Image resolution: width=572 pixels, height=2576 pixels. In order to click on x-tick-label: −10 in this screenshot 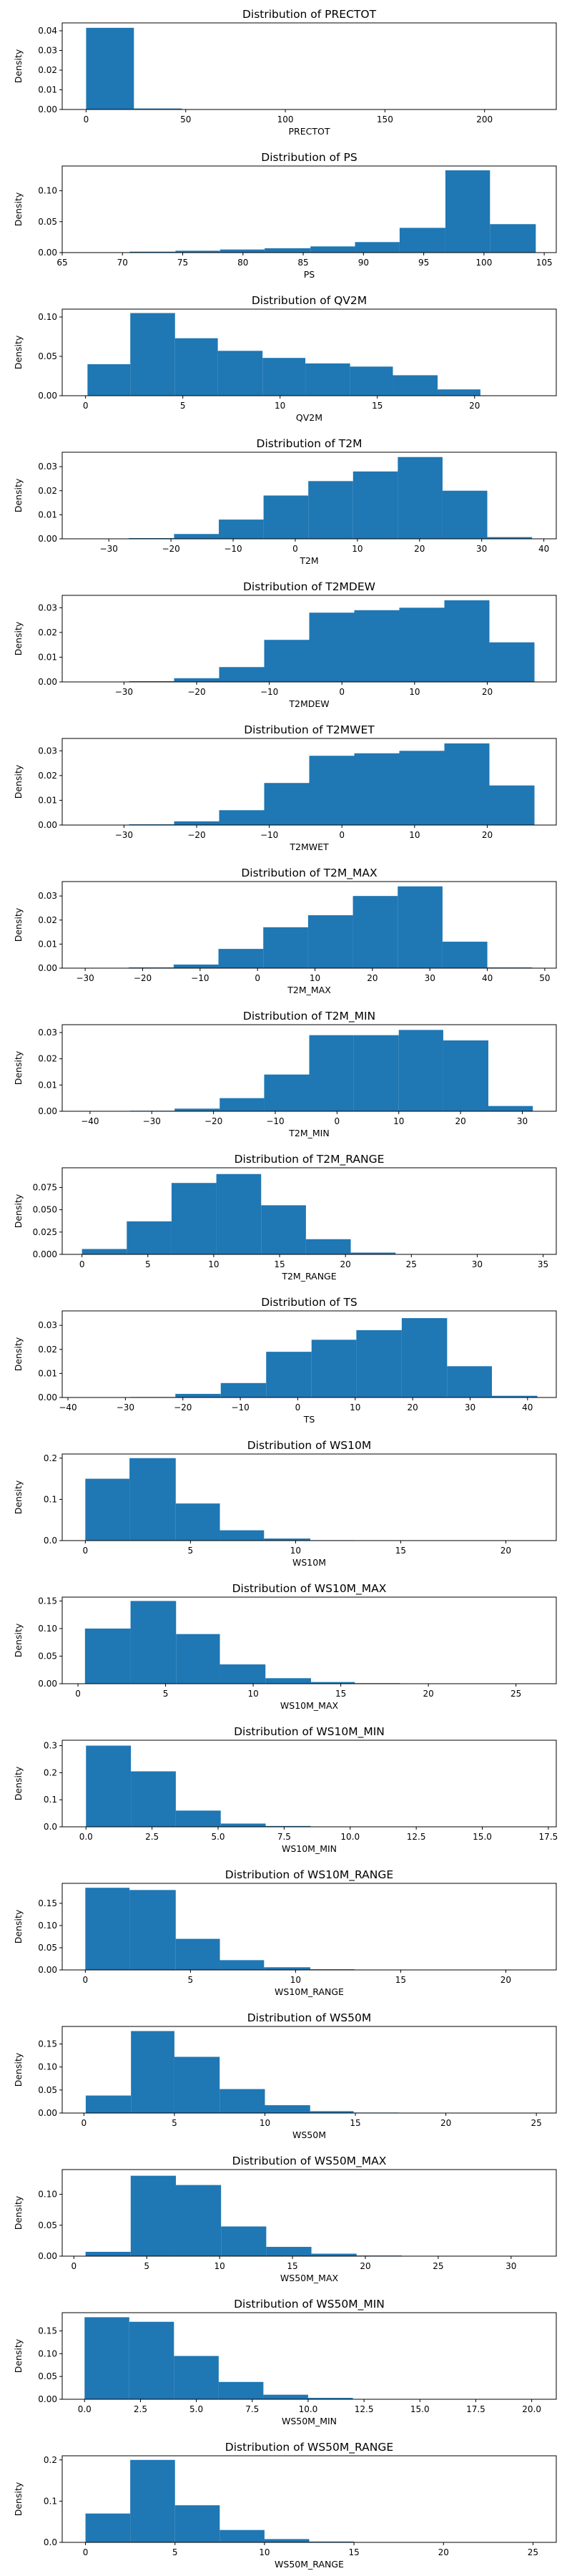, I will do `click(233, 549)`.